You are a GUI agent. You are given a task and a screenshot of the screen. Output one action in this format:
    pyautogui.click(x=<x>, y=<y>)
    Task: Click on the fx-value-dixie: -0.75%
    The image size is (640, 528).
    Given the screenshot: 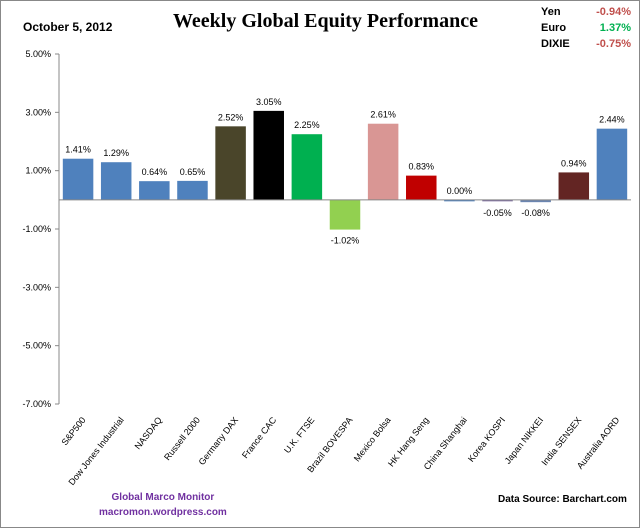 What is the action you would take?
    pyautogui.click(x=613, y=44)
    